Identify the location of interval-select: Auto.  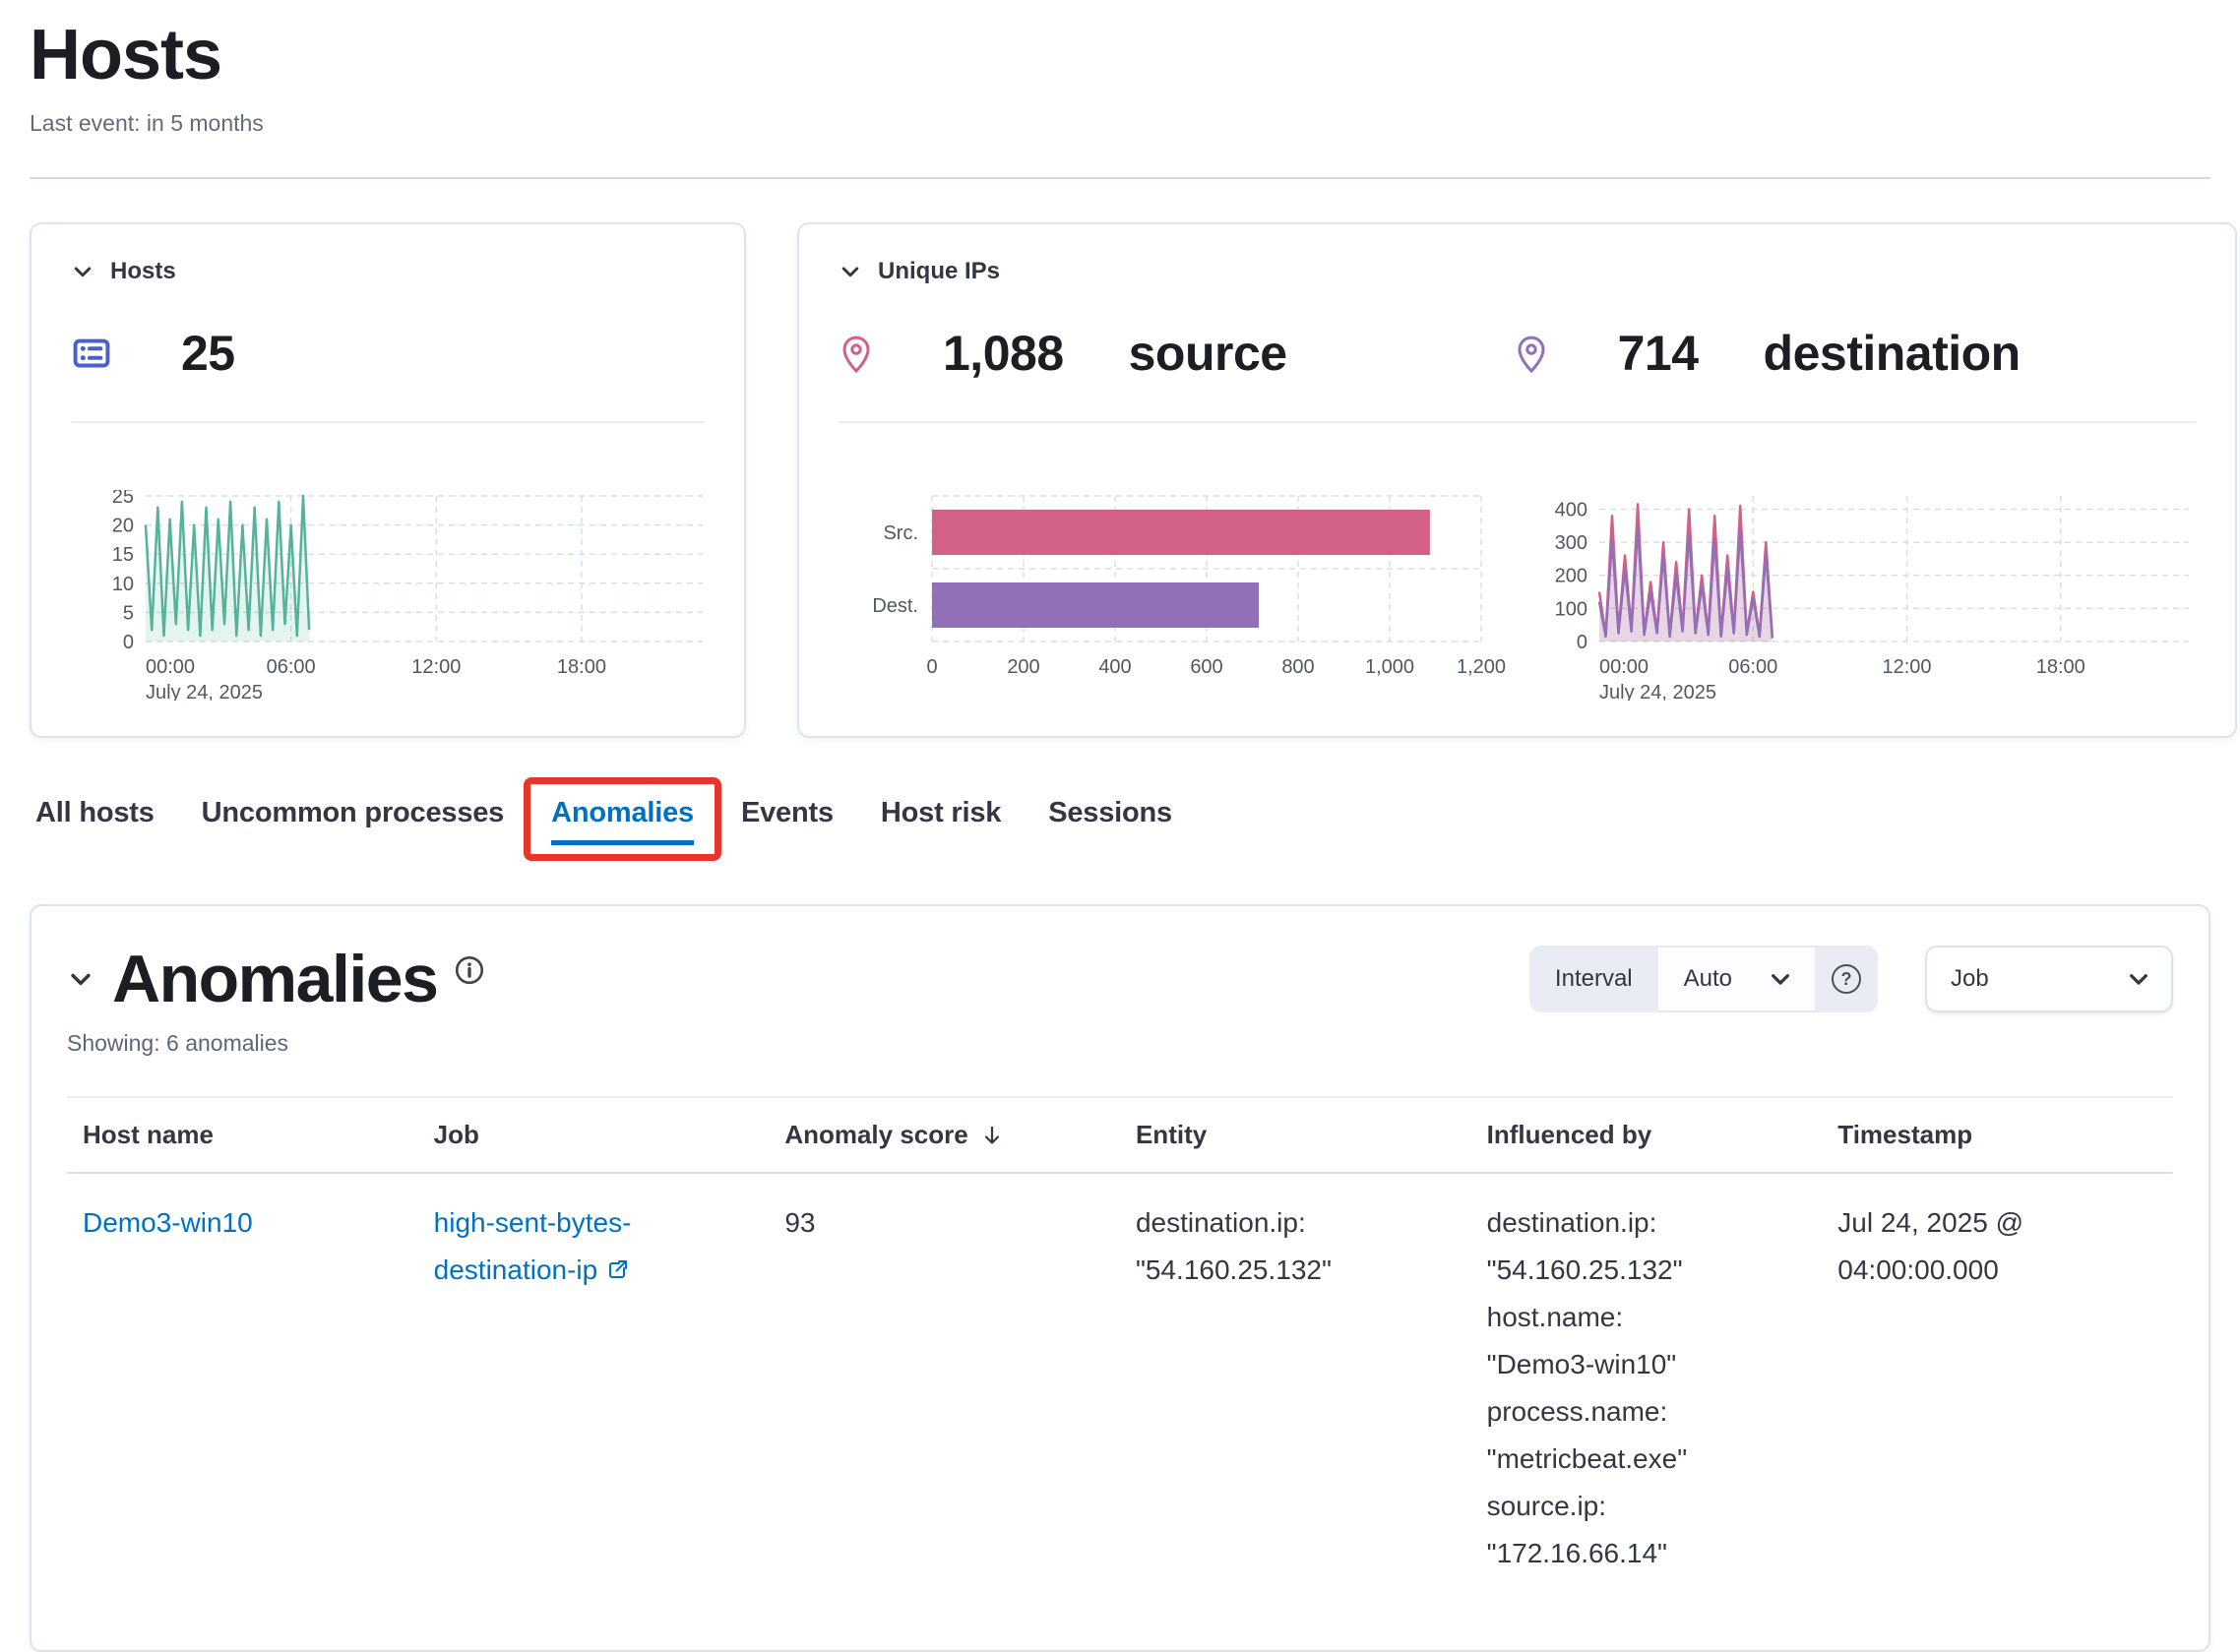
(1736, 979).